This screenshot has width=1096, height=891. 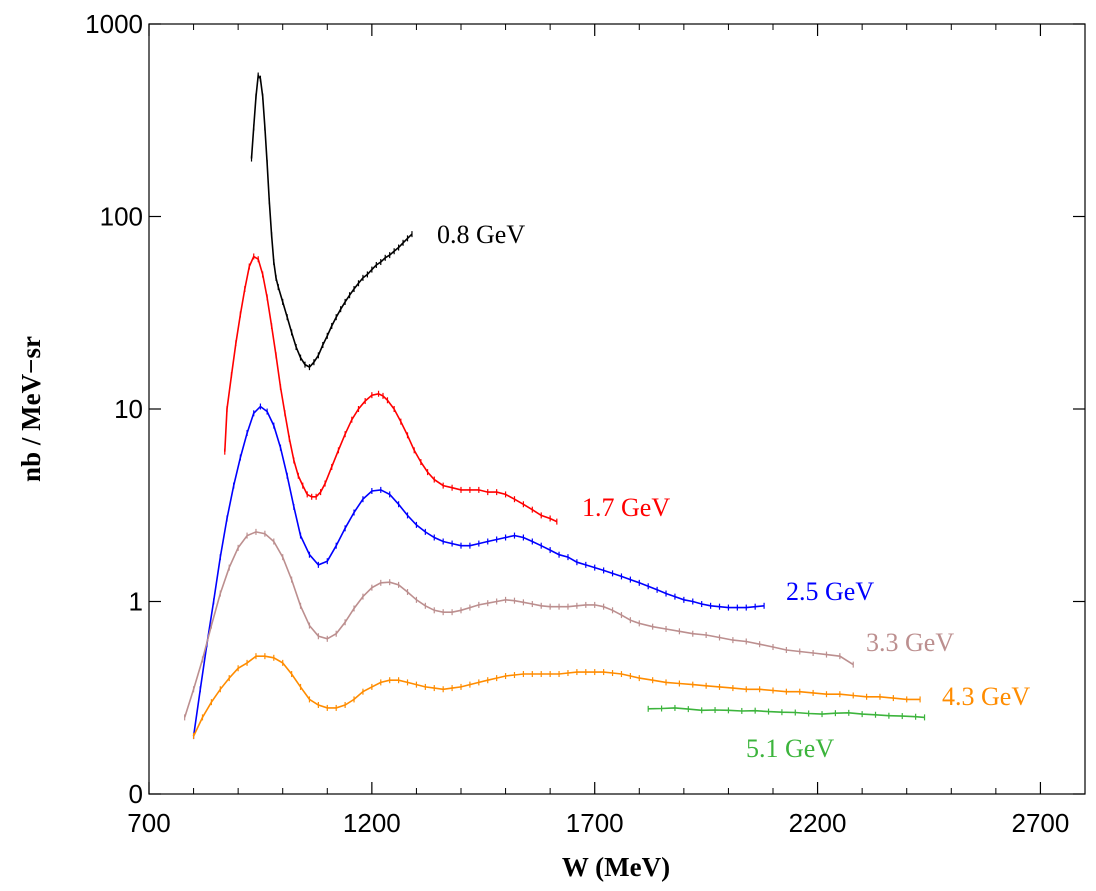 I want to click on series-label-1-7-gev: 1.7 GeV, so click(x=626, y=507).